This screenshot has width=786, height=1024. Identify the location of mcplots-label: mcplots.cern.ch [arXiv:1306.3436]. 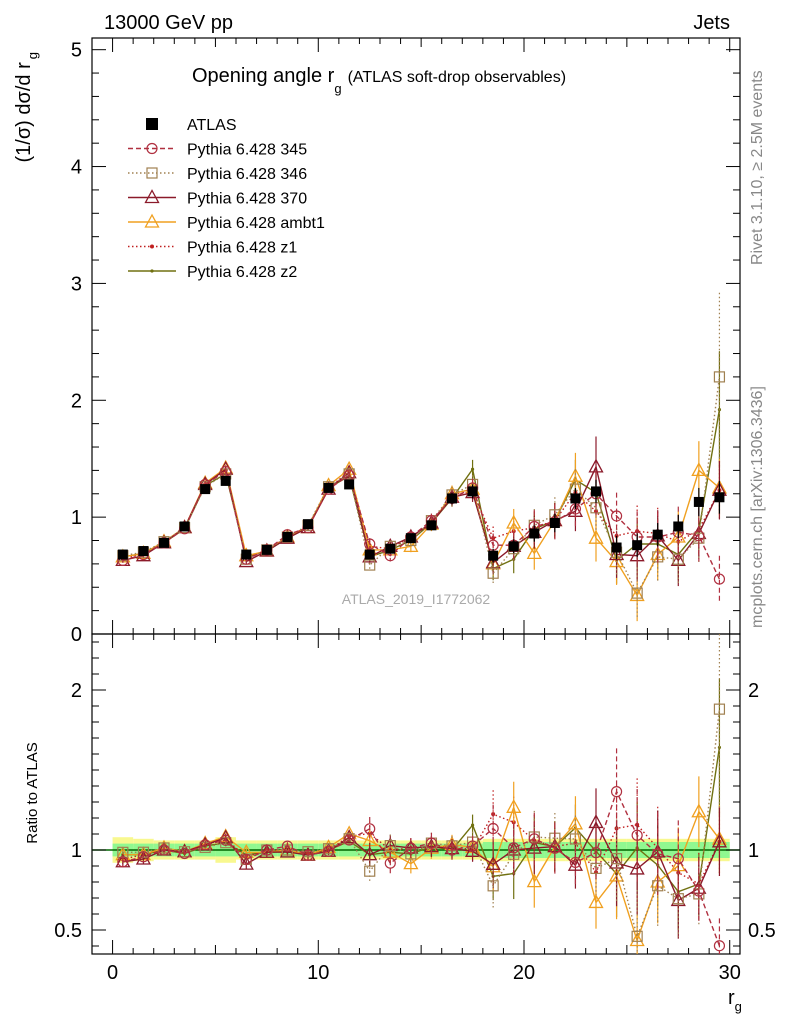
(757, 507).